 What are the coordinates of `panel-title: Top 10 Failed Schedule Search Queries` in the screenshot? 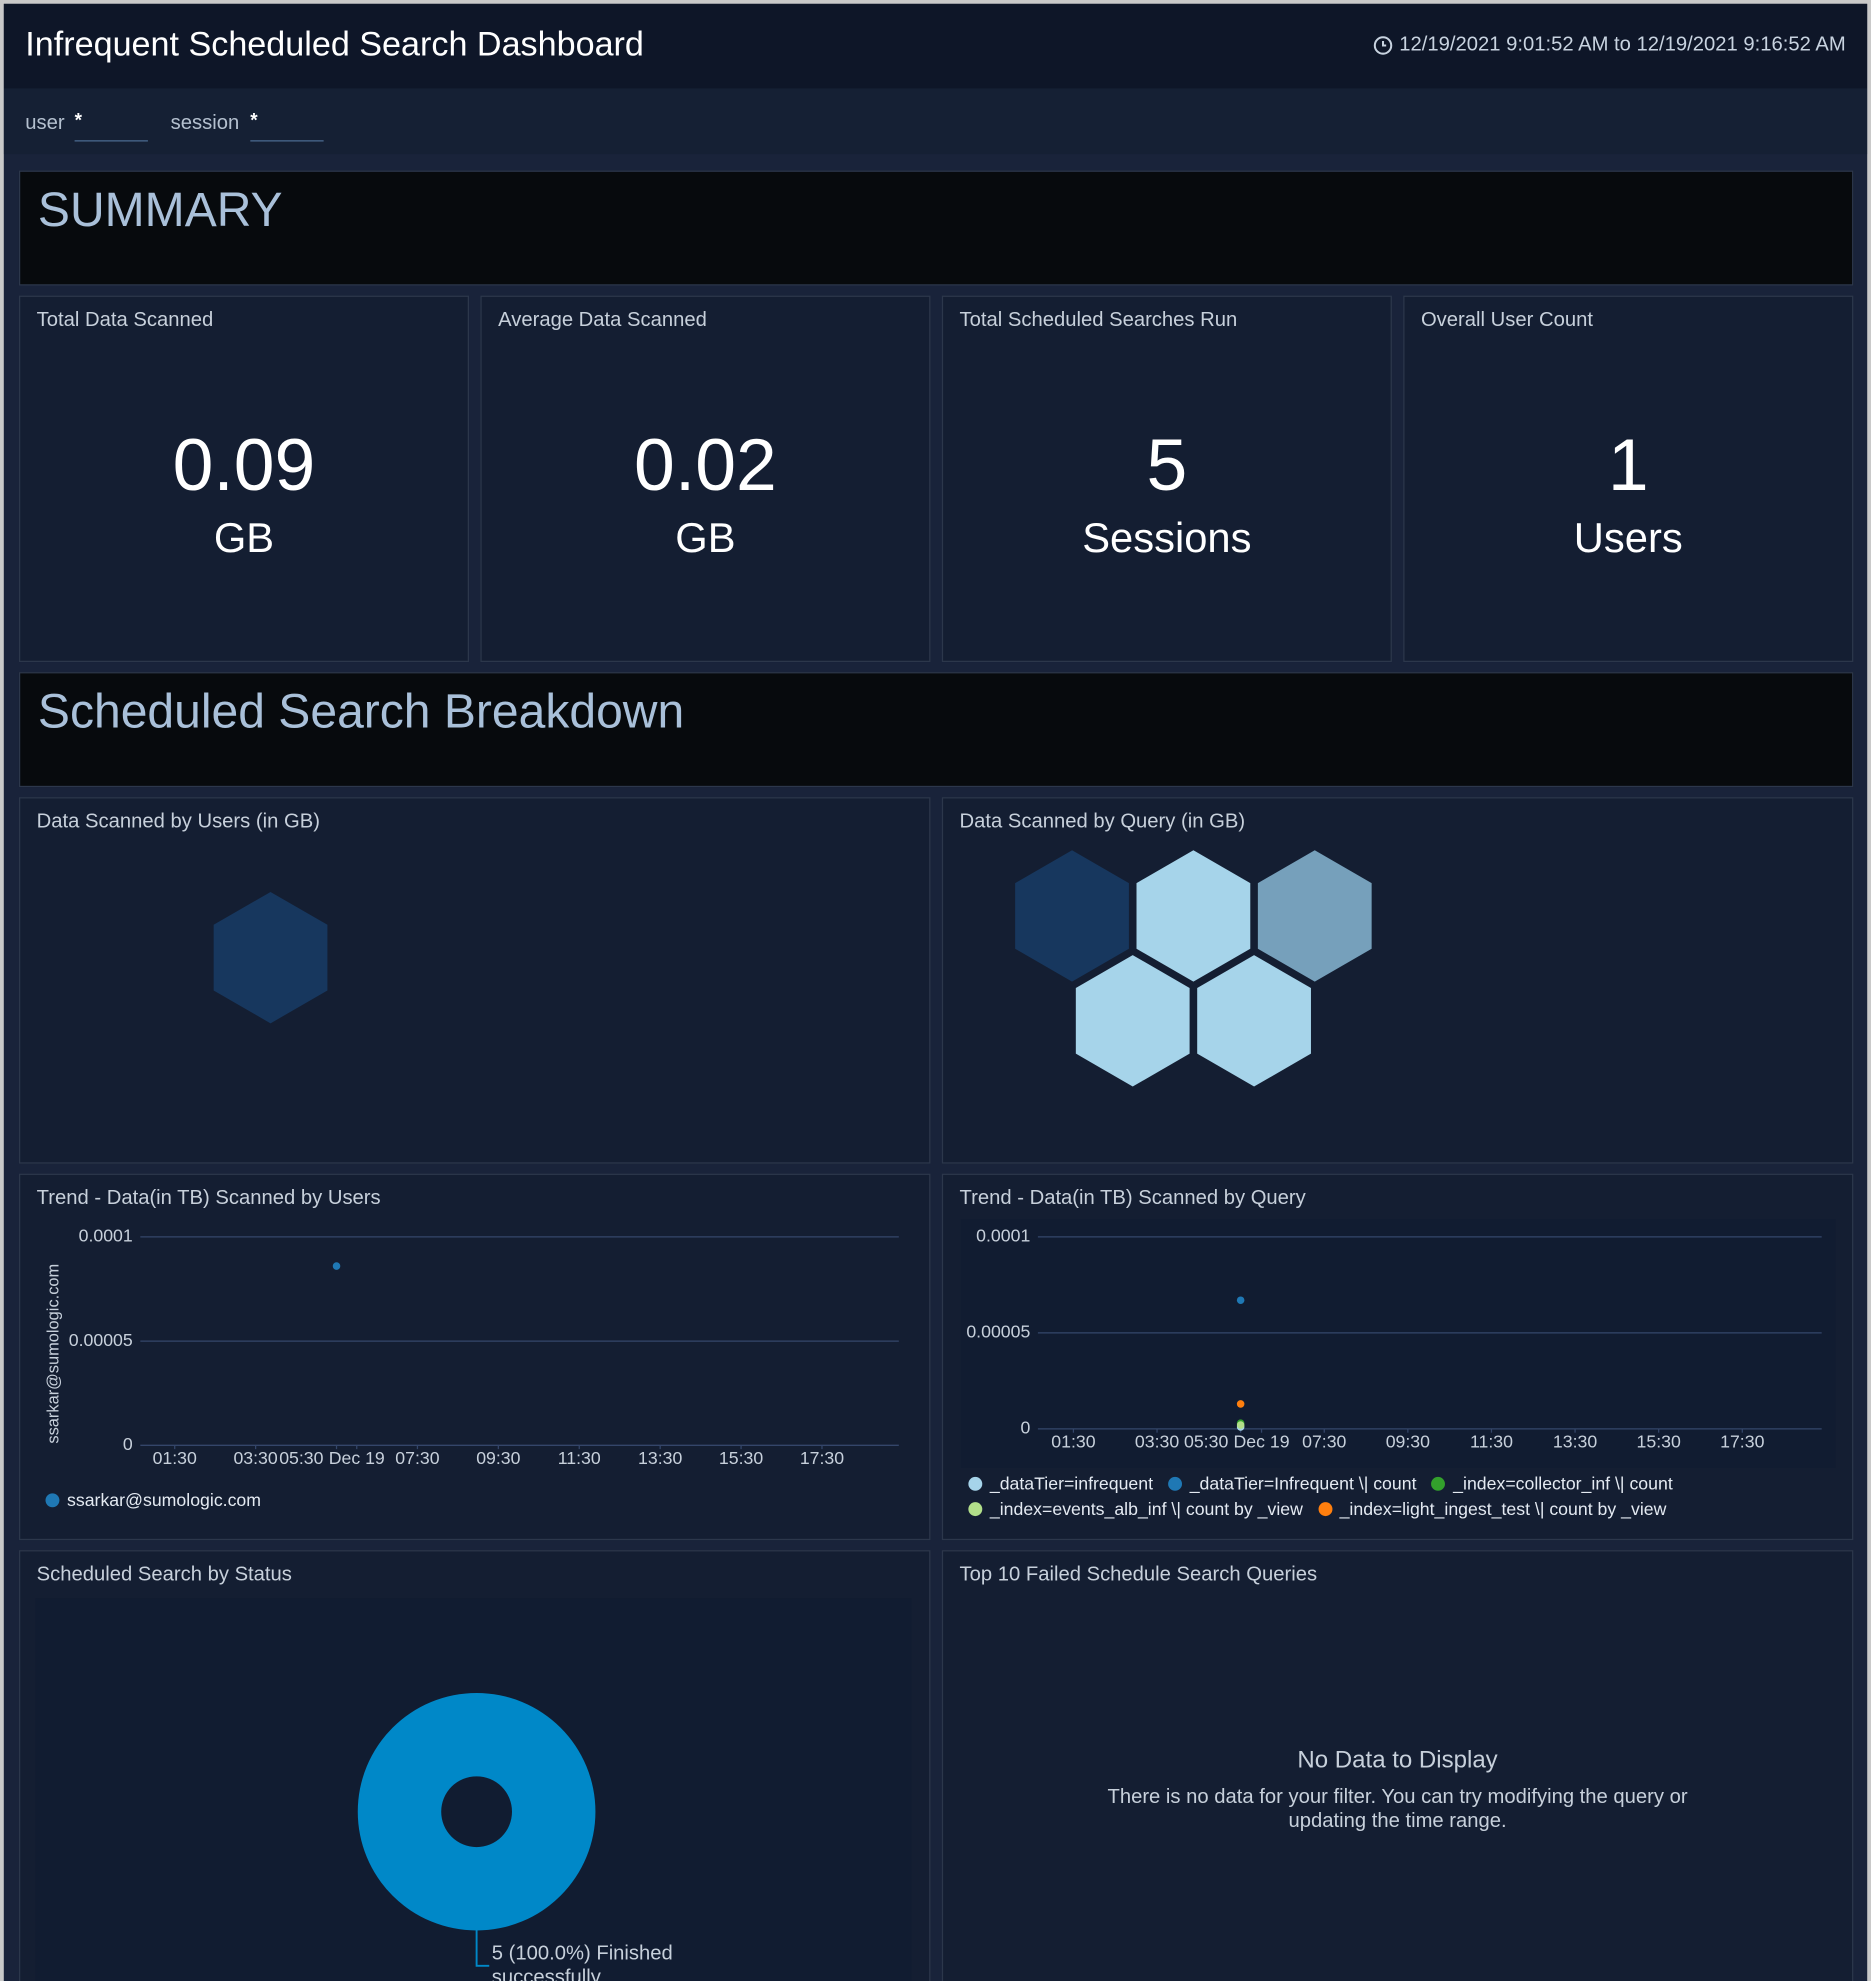 It's located at (1138, 1575).